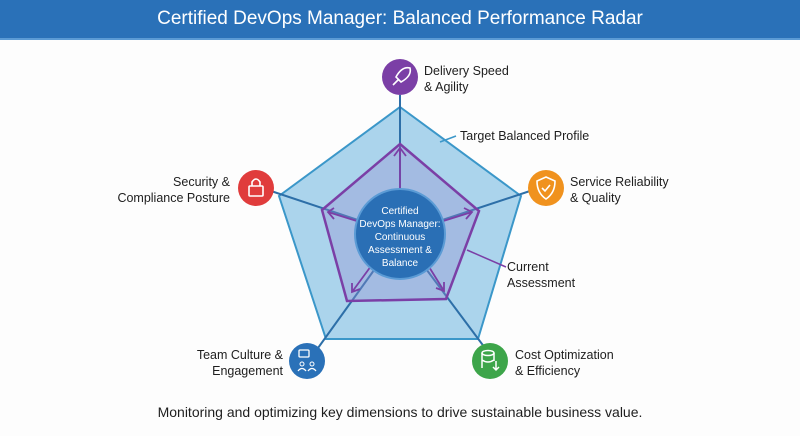 The width and height of the screenshot is (800, 436). I want to click on label-delivery-speed: Delivery Speed & Agility, so click(466, 79).